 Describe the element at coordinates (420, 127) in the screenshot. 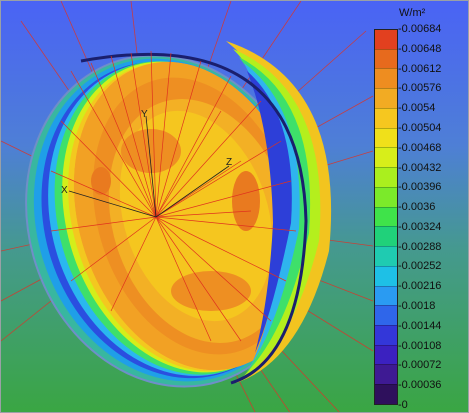

I see `legend-tick-label: -0.00504` at that location.